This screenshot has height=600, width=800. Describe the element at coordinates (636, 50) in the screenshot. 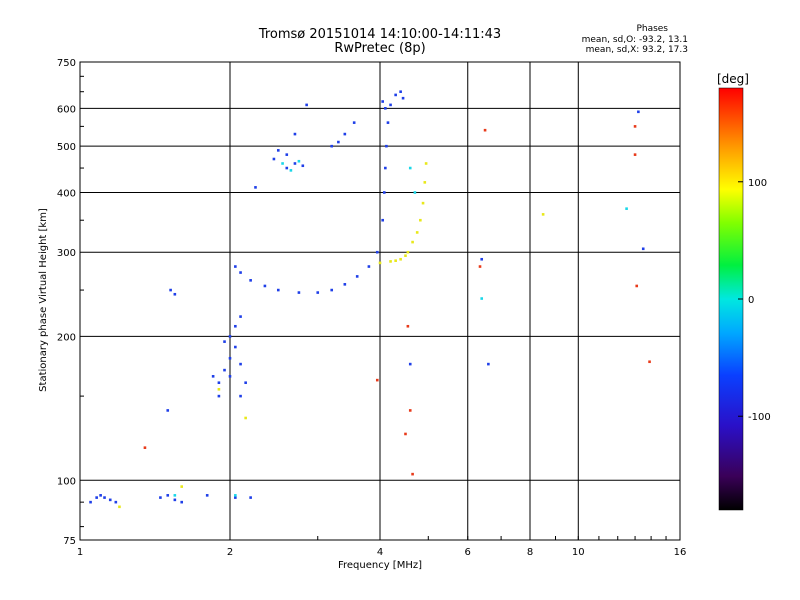

I see `phases-x-stats: mean, sd,X: 93.2, 17.3` at that location.